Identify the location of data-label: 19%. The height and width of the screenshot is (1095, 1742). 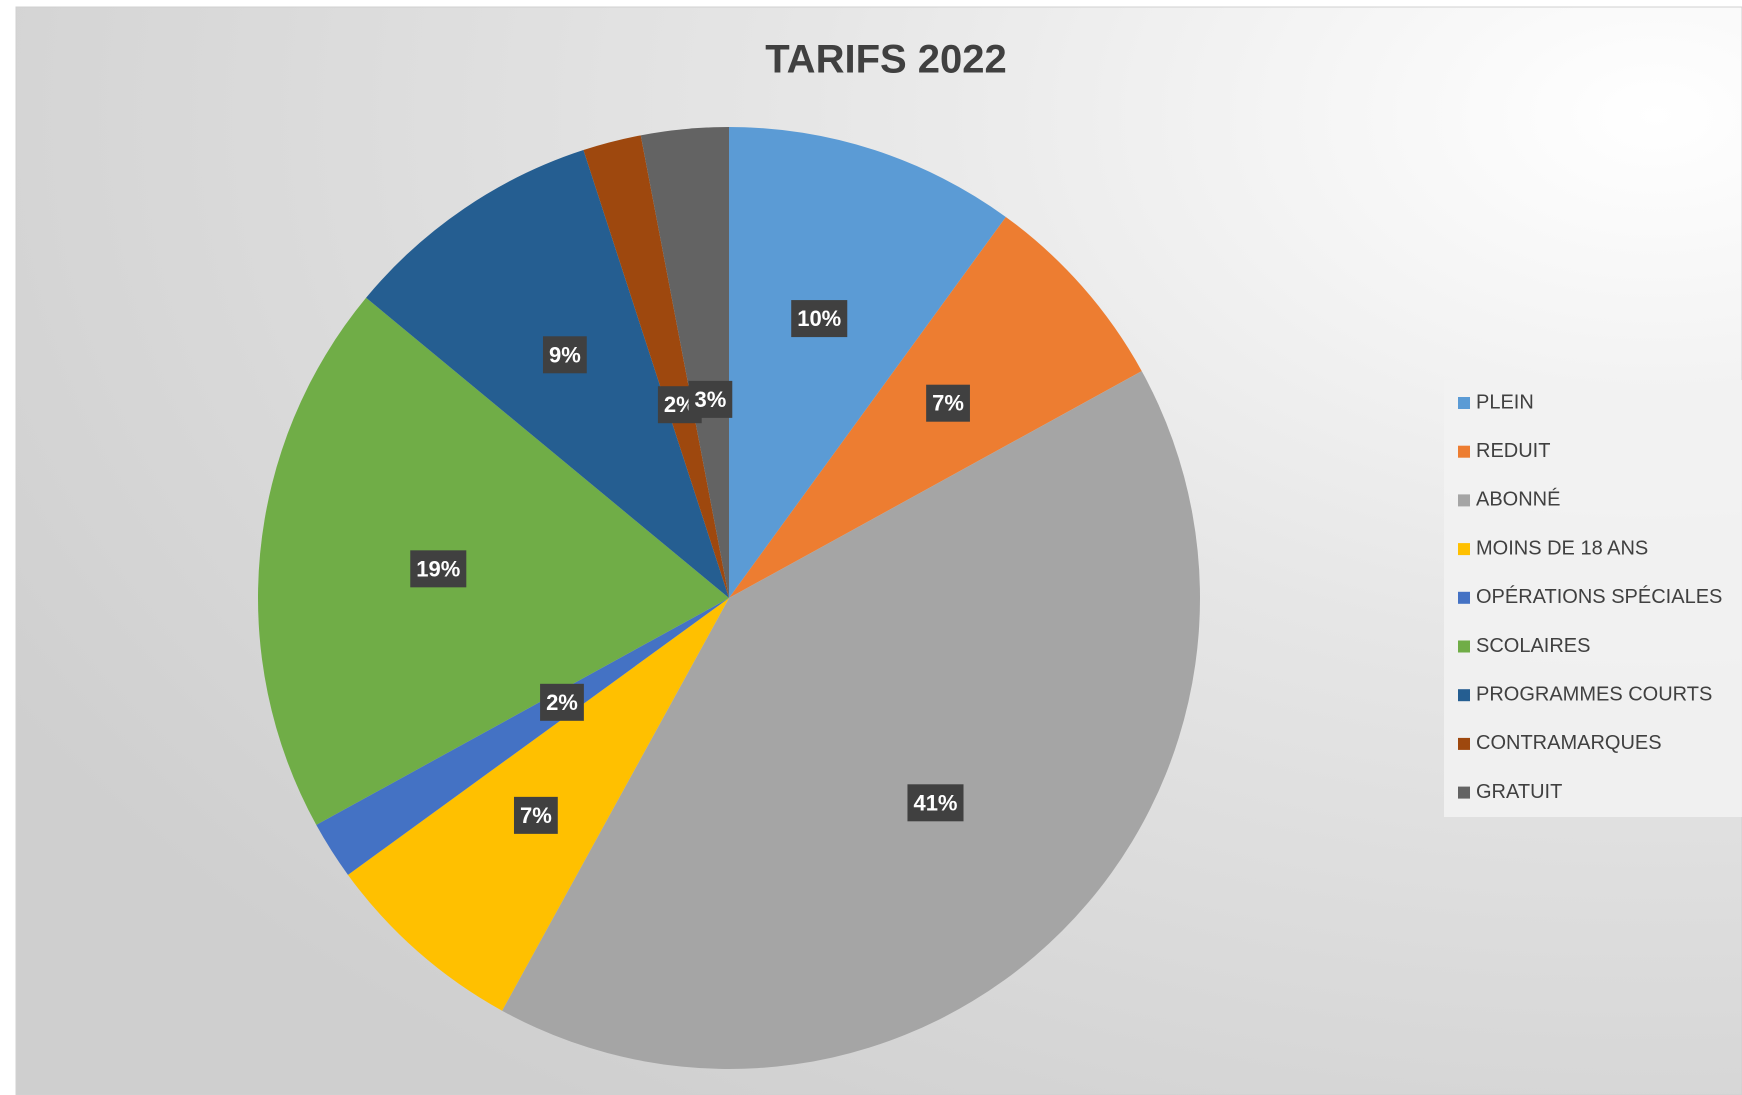
(438, 568).